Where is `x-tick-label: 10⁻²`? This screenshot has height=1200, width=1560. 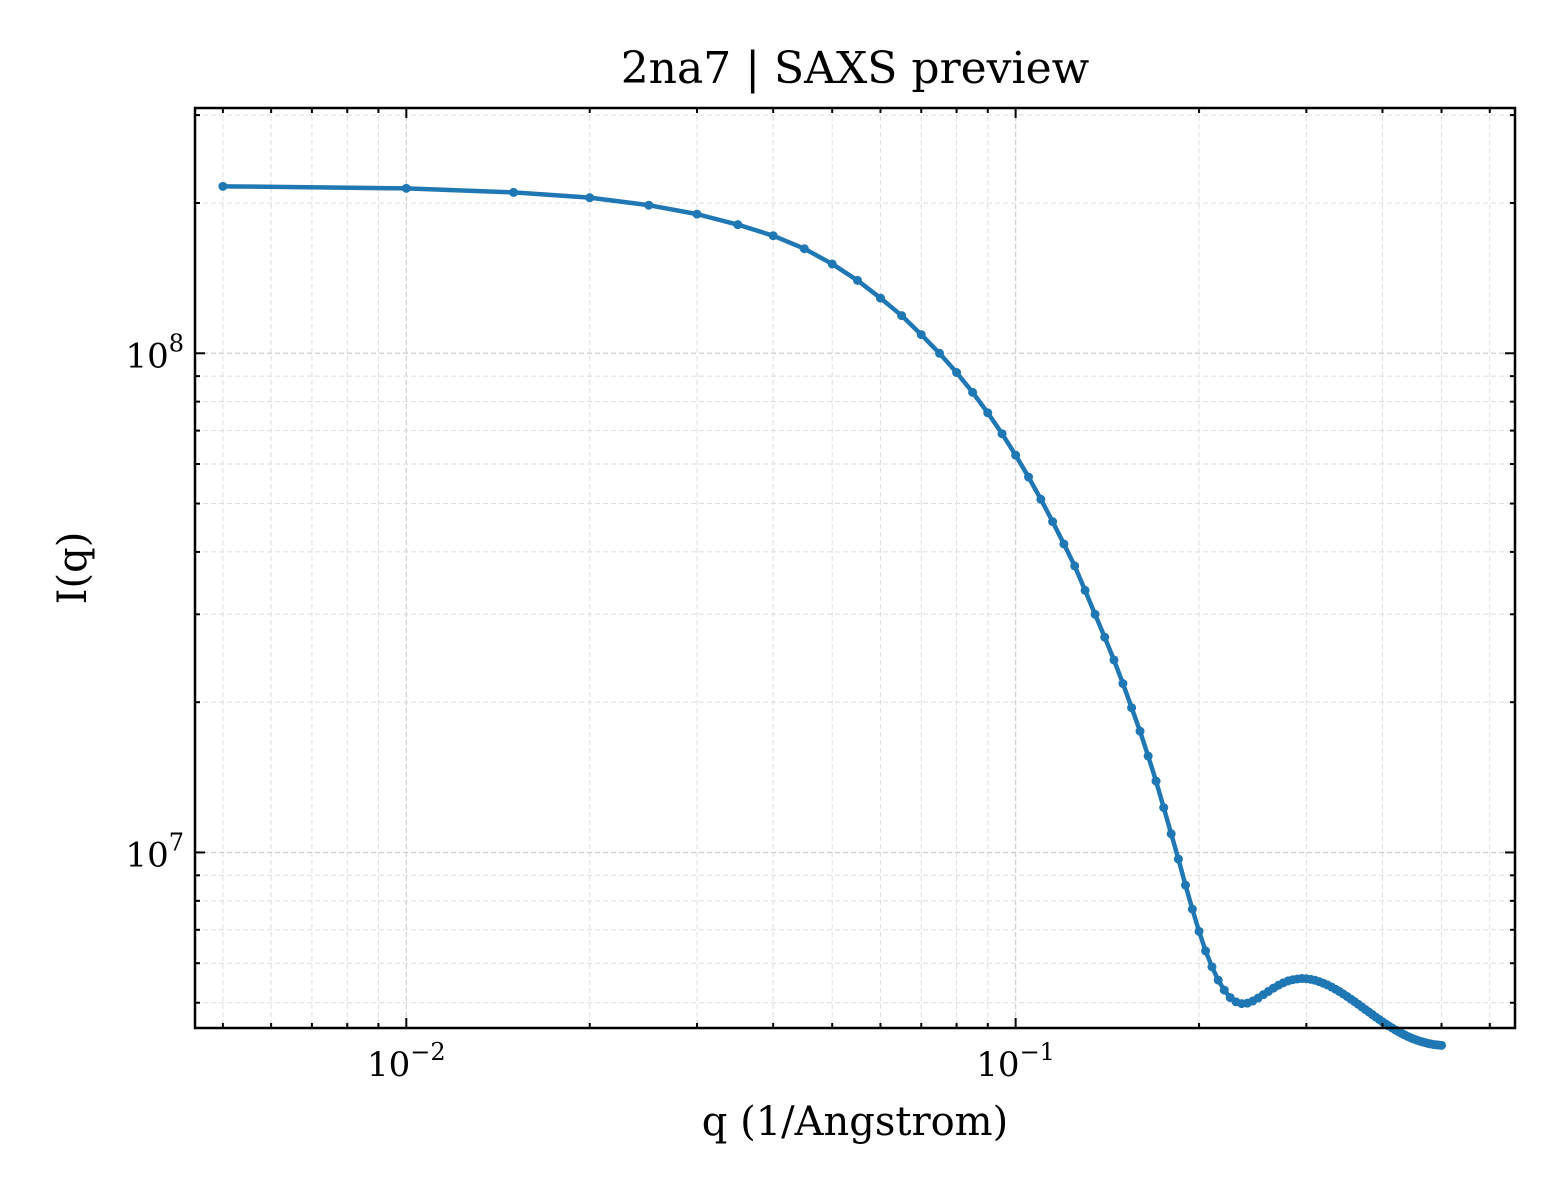 x-tick-label: 10⁻² is located at coordinates (406, 1061).